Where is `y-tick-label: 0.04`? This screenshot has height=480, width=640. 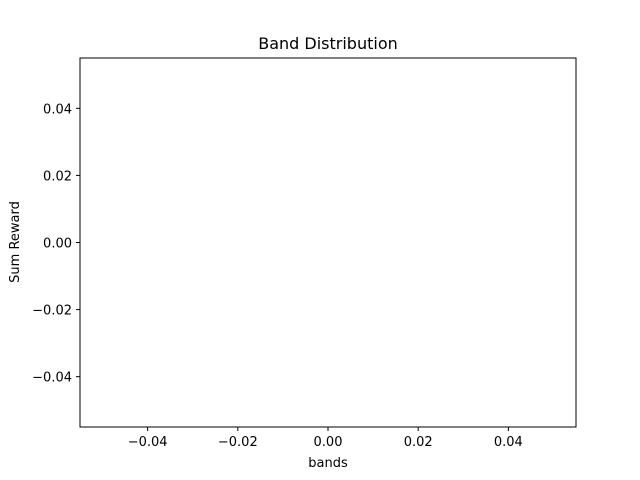 y-tick-label: 0.04 is located at coordinates (57, 109).